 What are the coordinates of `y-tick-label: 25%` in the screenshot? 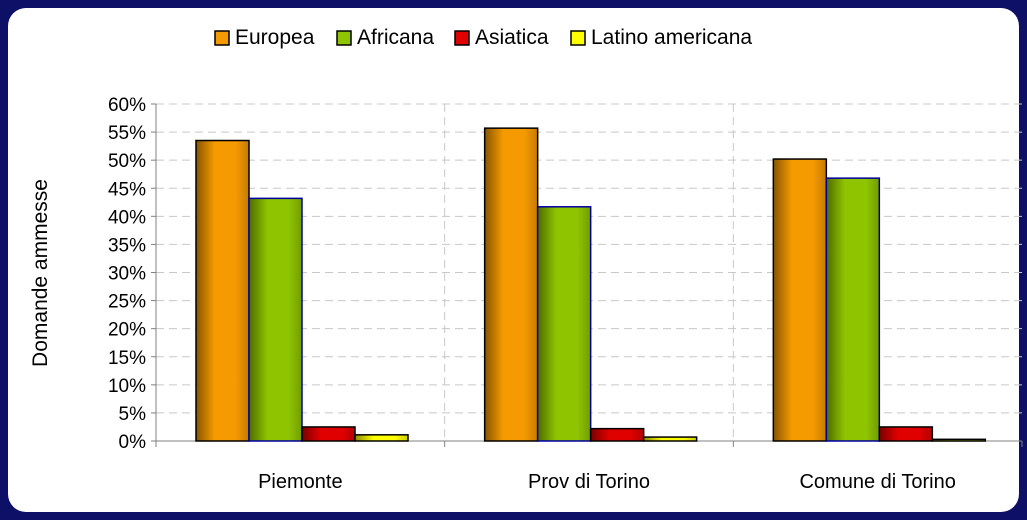 It's located at (127, 302).